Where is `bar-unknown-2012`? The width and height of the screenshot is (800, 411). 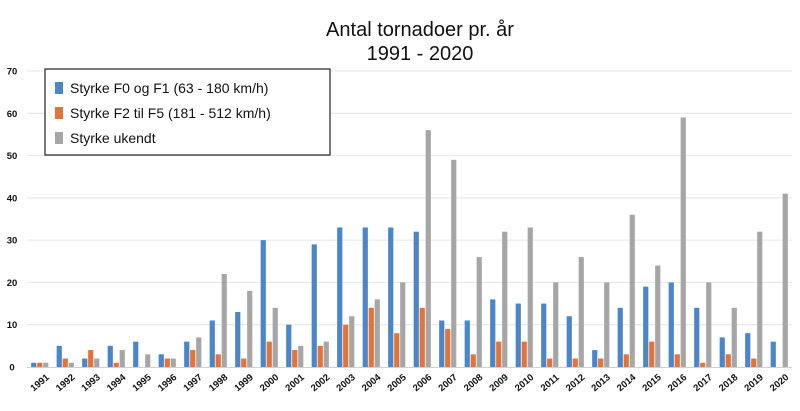 bar-unknown-2012 is located at coordinates (581, 312).